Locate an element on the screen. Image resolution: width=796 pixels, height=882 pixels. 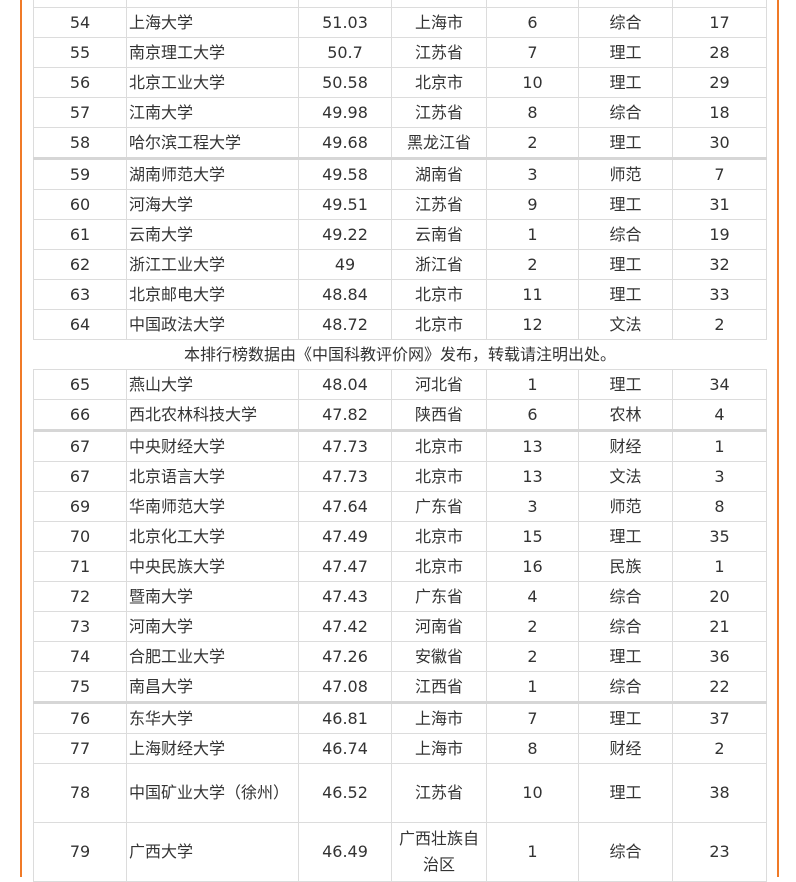
category-rank-cell: 7 is located at coordinates (719, 173).